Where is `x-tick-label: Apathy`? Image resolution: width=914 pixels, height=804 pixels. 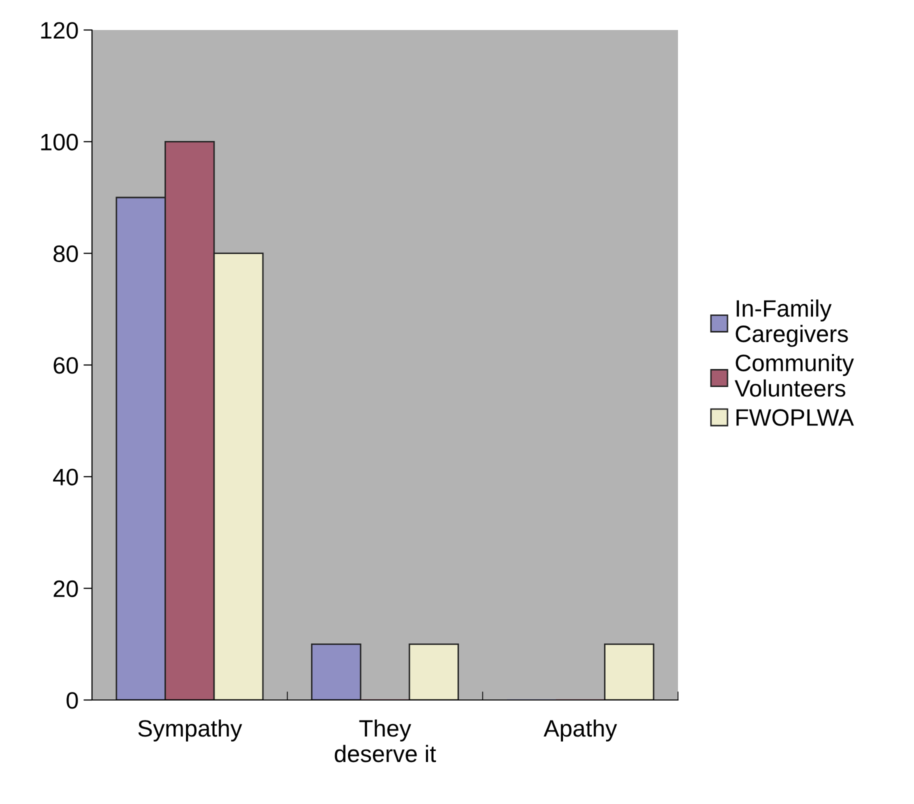
x-tick-label: Apathy is located at coordinates (581, 730).